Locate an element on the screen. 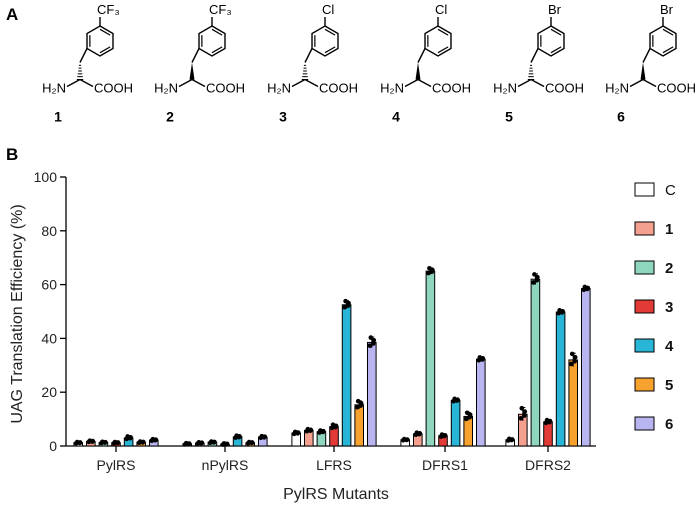  y-tick-label: 80 is located at coordinates (49, 231).